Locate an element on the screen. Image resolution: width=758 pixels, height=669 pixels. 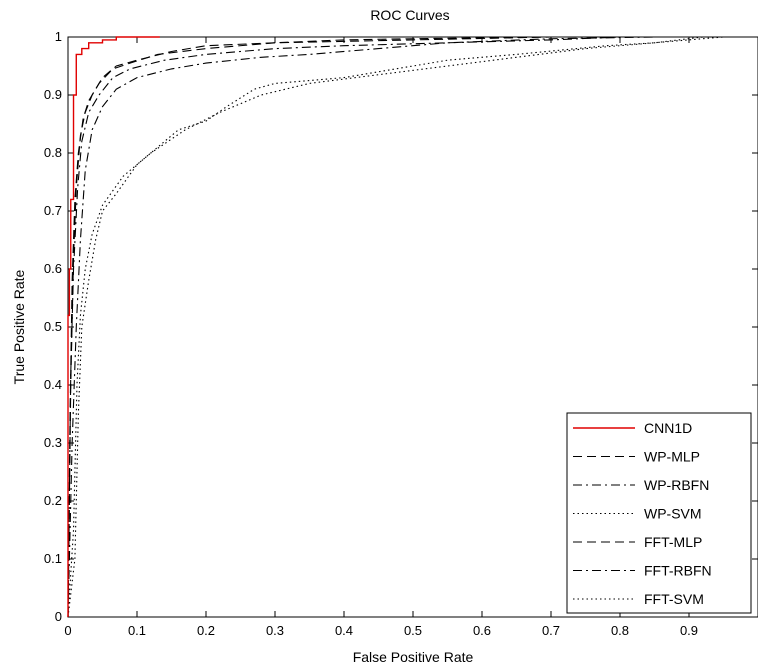
y-tick-label: 0.7 is located at coordinates (53, 210).